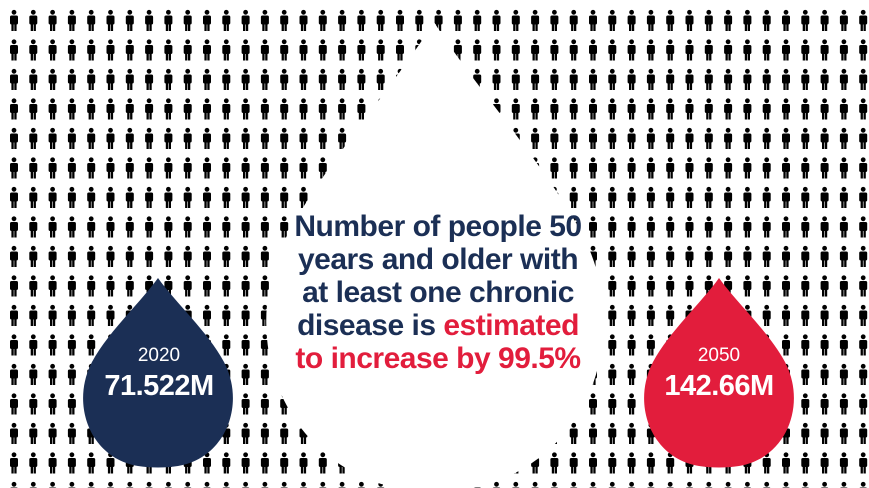 Image resolution: width=869 pixels, height=488 pixels. Describe the element at coordinates (438, 358) in the screenshot. I see `headline-accent-increase: to increase by 99.5%` at that location.